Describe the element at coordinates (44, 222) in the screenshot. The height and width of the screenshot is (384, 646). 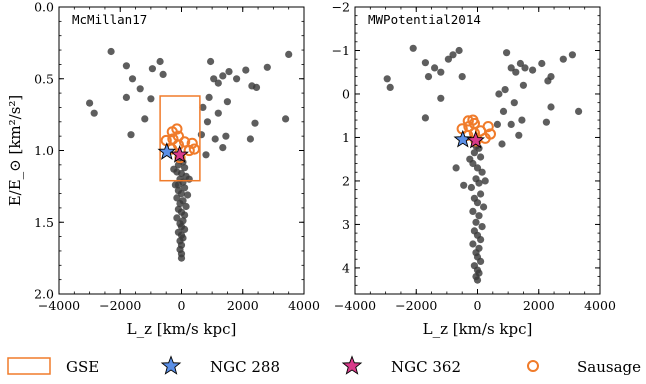
I see `y-tick-label: 1.5` at that location.